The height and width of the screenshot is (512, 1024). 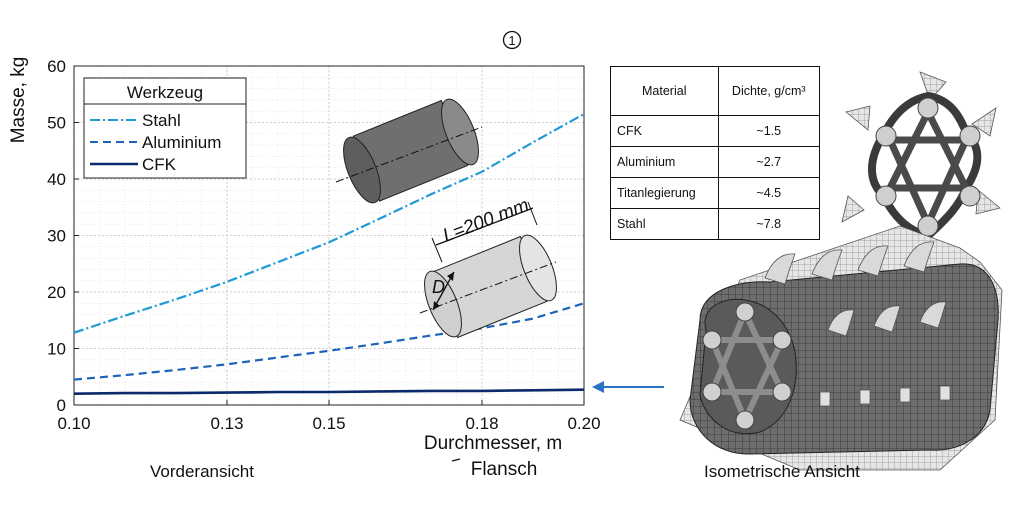 What do you see at coordinates (768, 91) in the screenshot?
I see `table-header-density: Dichte, g/cm³` at bounding box center [768, 91].